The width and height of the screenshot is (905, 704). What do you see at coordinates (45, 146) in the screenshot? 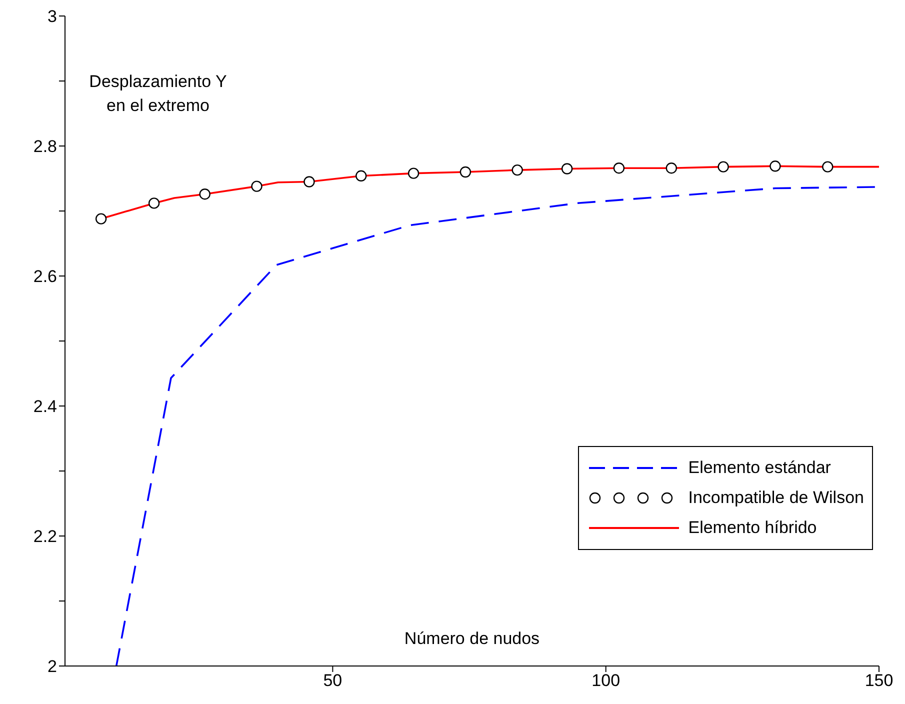
I see `y-tick-label: 2.8` at bounding box center [45, 146].